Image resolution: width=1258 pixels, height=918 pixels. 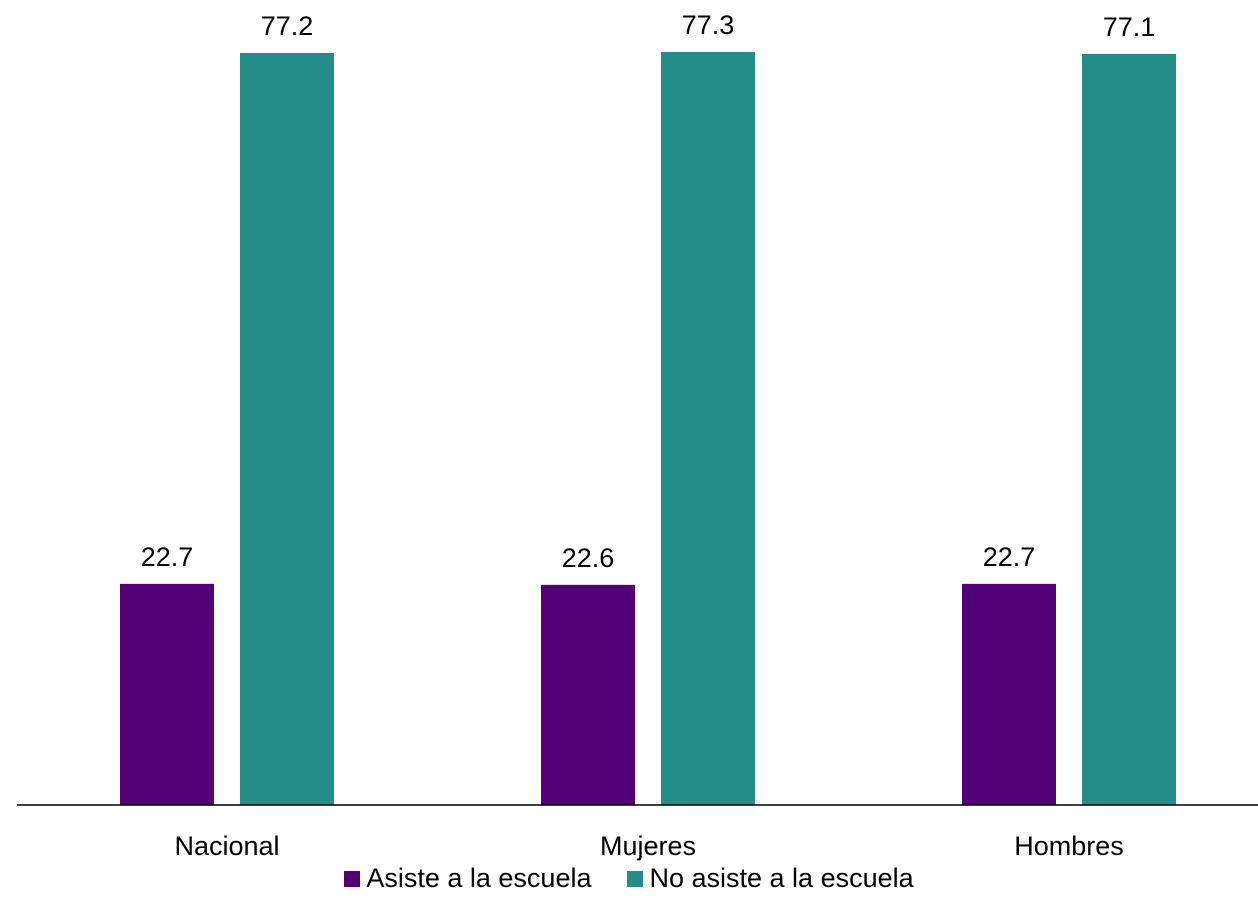 What do you see at coordinates (479, 878) in the screenshot?
I see `legend-label-asiste: Asiste a la escuela` at bounding box center [479, 878].